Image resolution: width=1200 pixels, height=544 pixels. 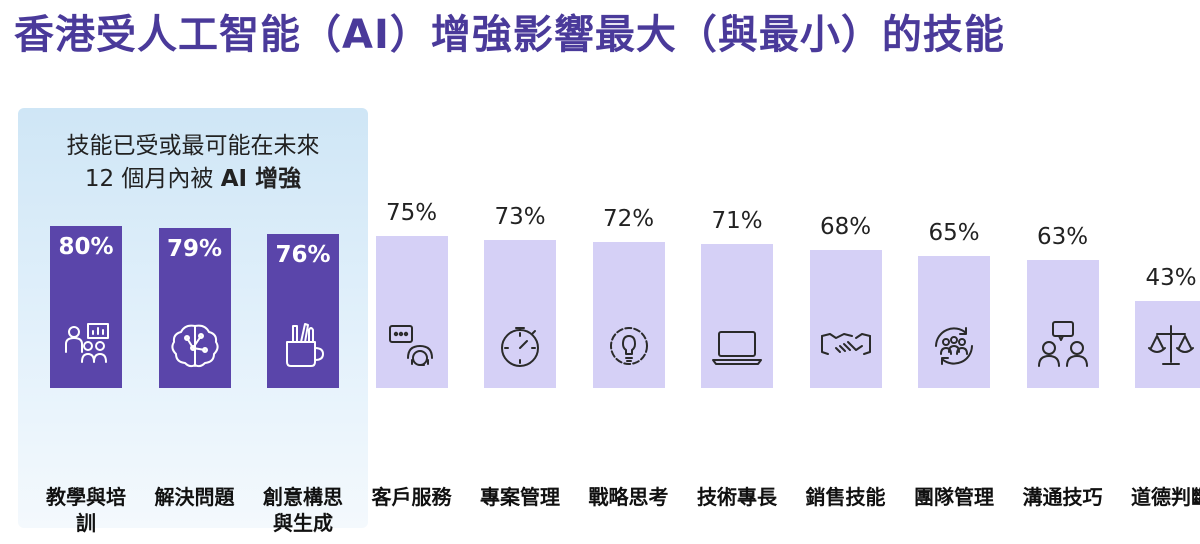 What do you see at coordinates (152, 179) in the screenshot?
I see `note-line-2-prefix: 12 個月內被` at bounding box center [152, 179].